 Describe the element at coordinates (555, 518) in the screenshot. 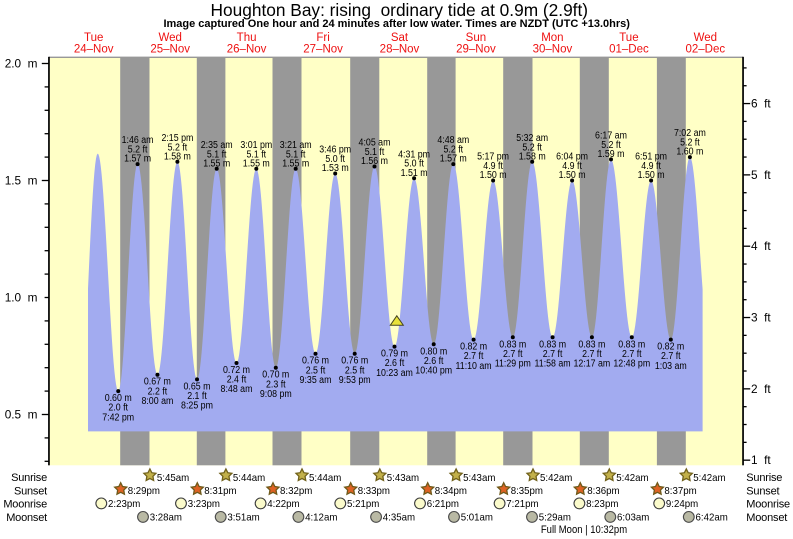

I see `svg-text: 5:29am` at that location.